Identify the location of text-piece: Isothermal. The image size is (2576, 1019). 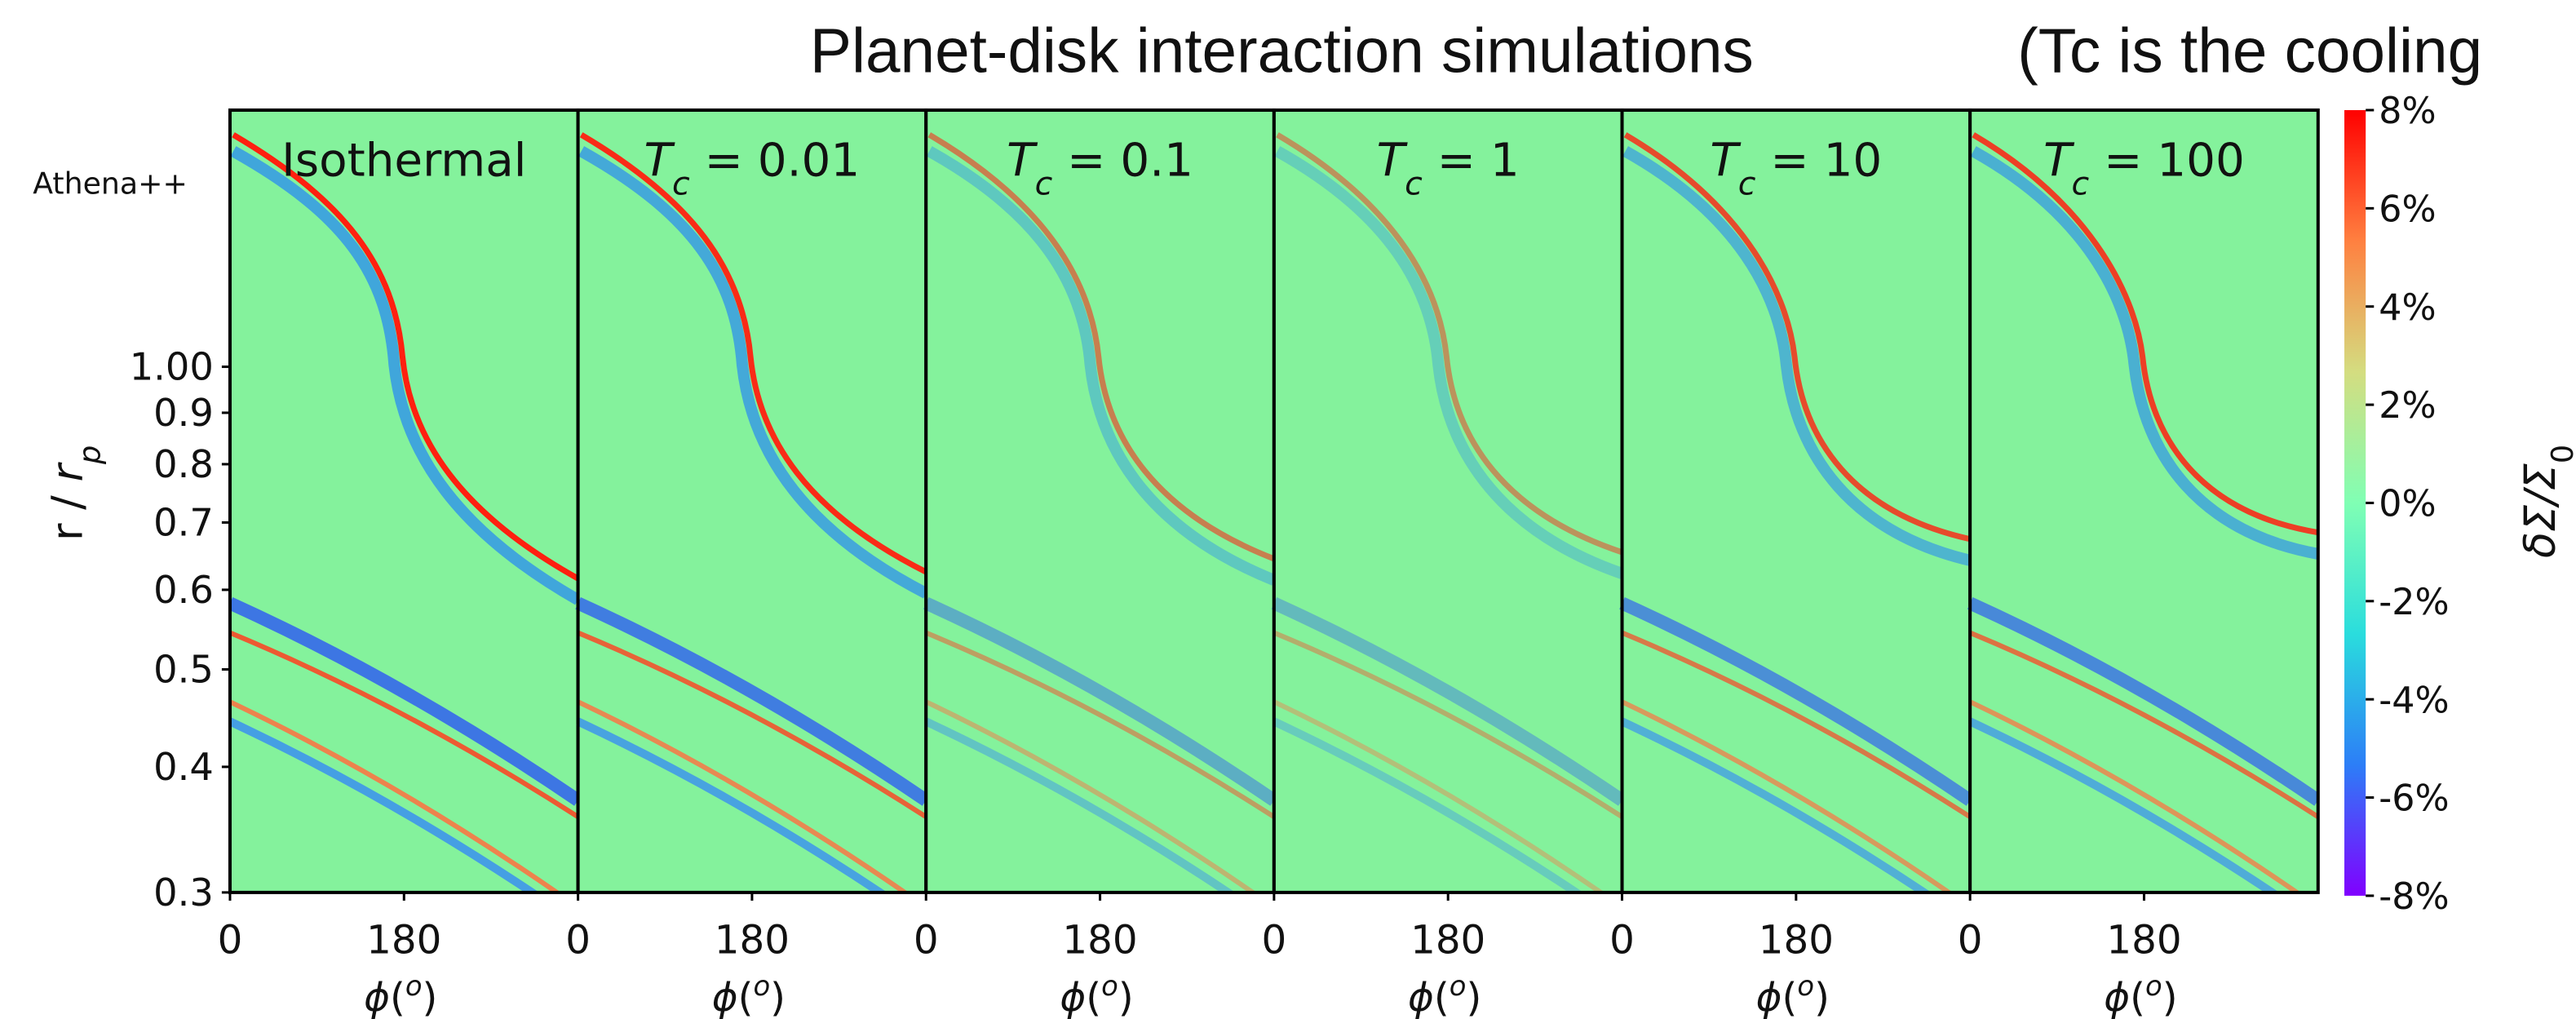
(403, 161).